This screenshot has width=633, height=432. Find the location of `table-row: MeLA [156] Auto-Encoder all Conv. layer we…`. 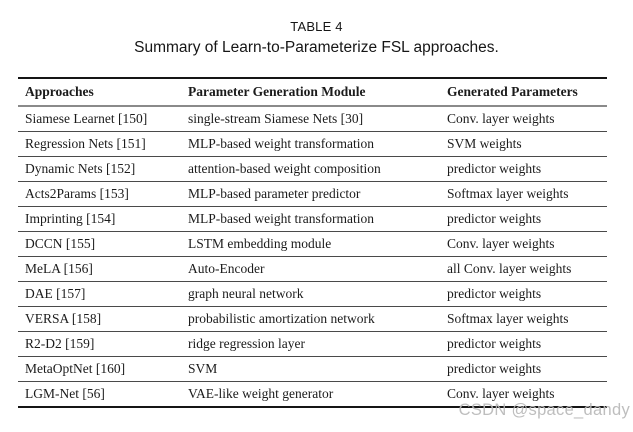

table-row: MeLA [156] Auto-Encoder all Conv. layer we… is located at coordinates (312, 269).